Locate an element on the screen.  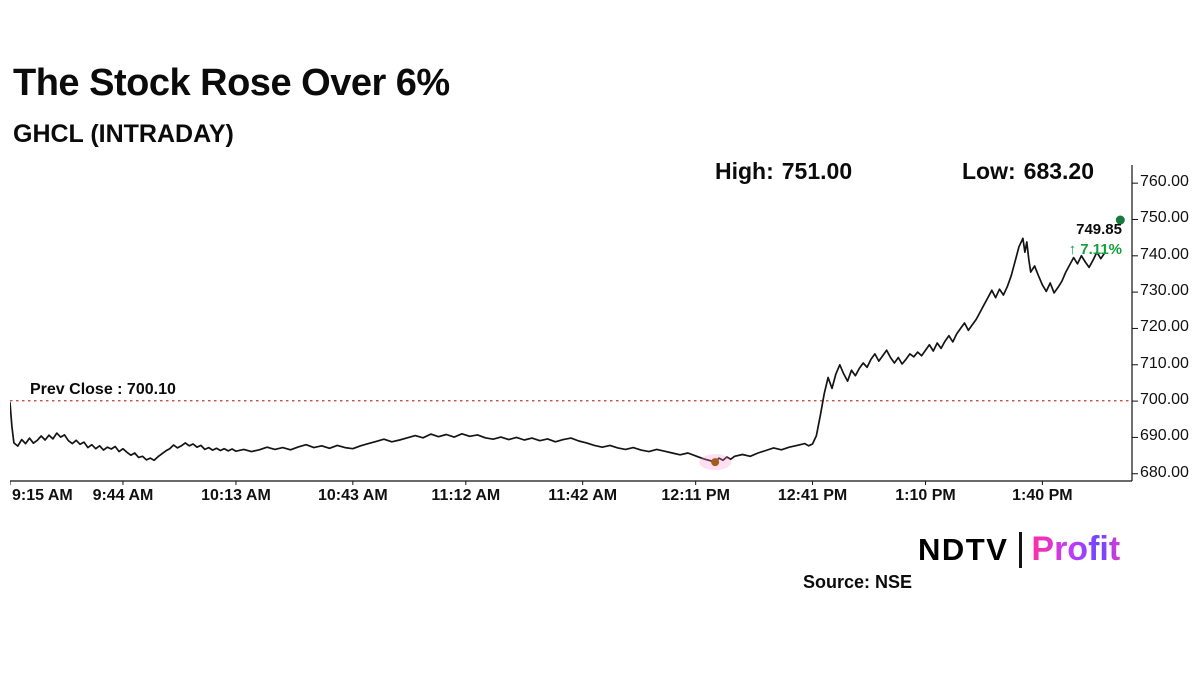
x-axis-label: 12:11 PM is located at coordinates (695, 495).